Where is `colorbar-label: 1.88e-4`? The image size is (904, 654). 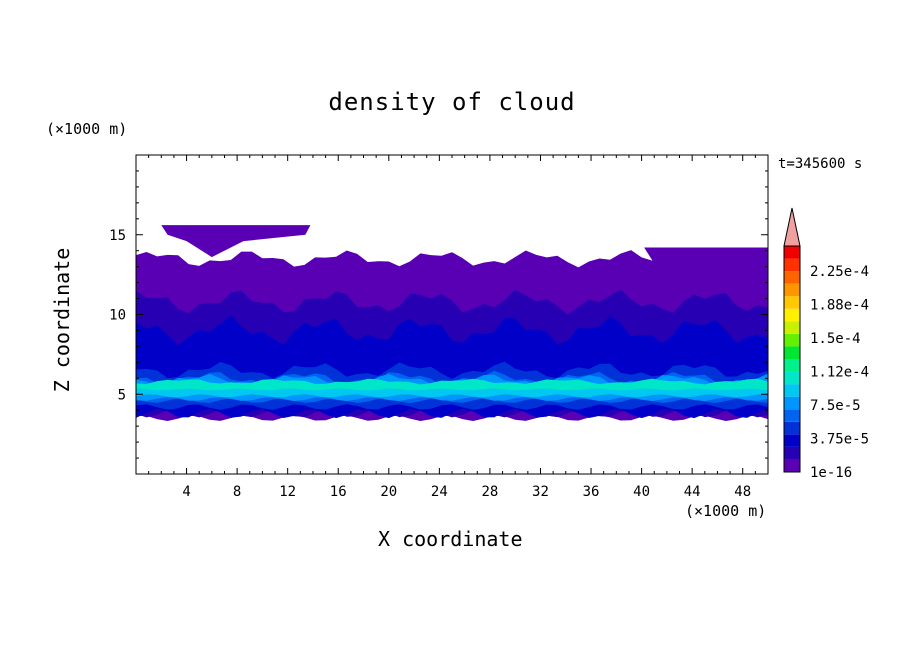 colorbar-label: 1.88e-4 is located at coordinates (839, 306).